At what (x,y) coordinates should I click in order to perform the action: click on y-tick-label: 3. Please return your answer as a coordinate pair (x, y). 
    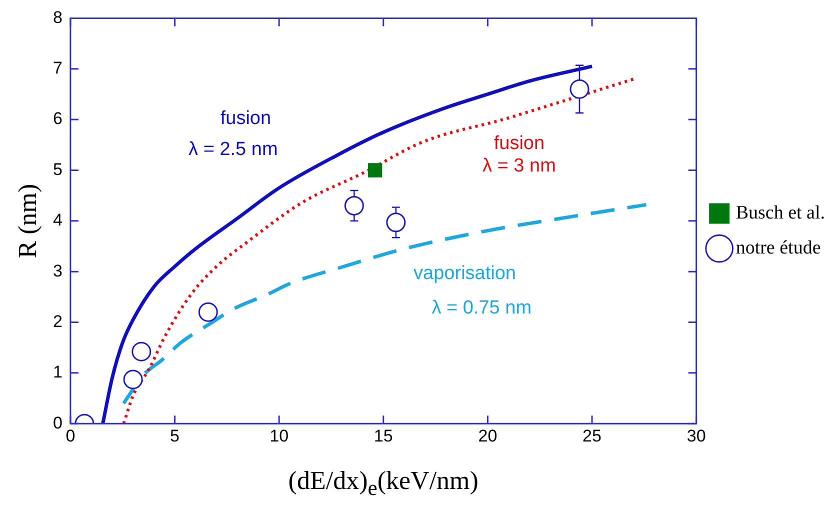
    Looking at the image, I should click on (57, 270).